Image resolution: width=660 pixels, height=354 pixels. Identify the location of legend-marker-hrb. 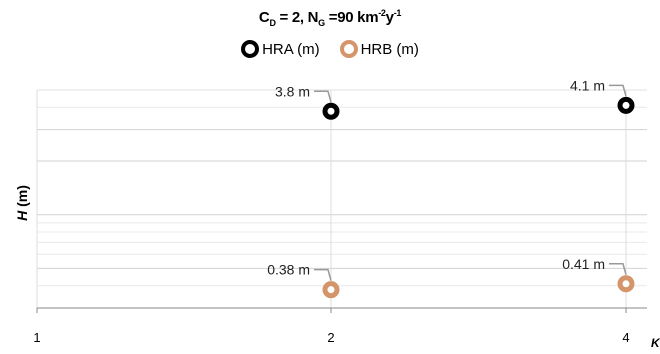
(348, 49).